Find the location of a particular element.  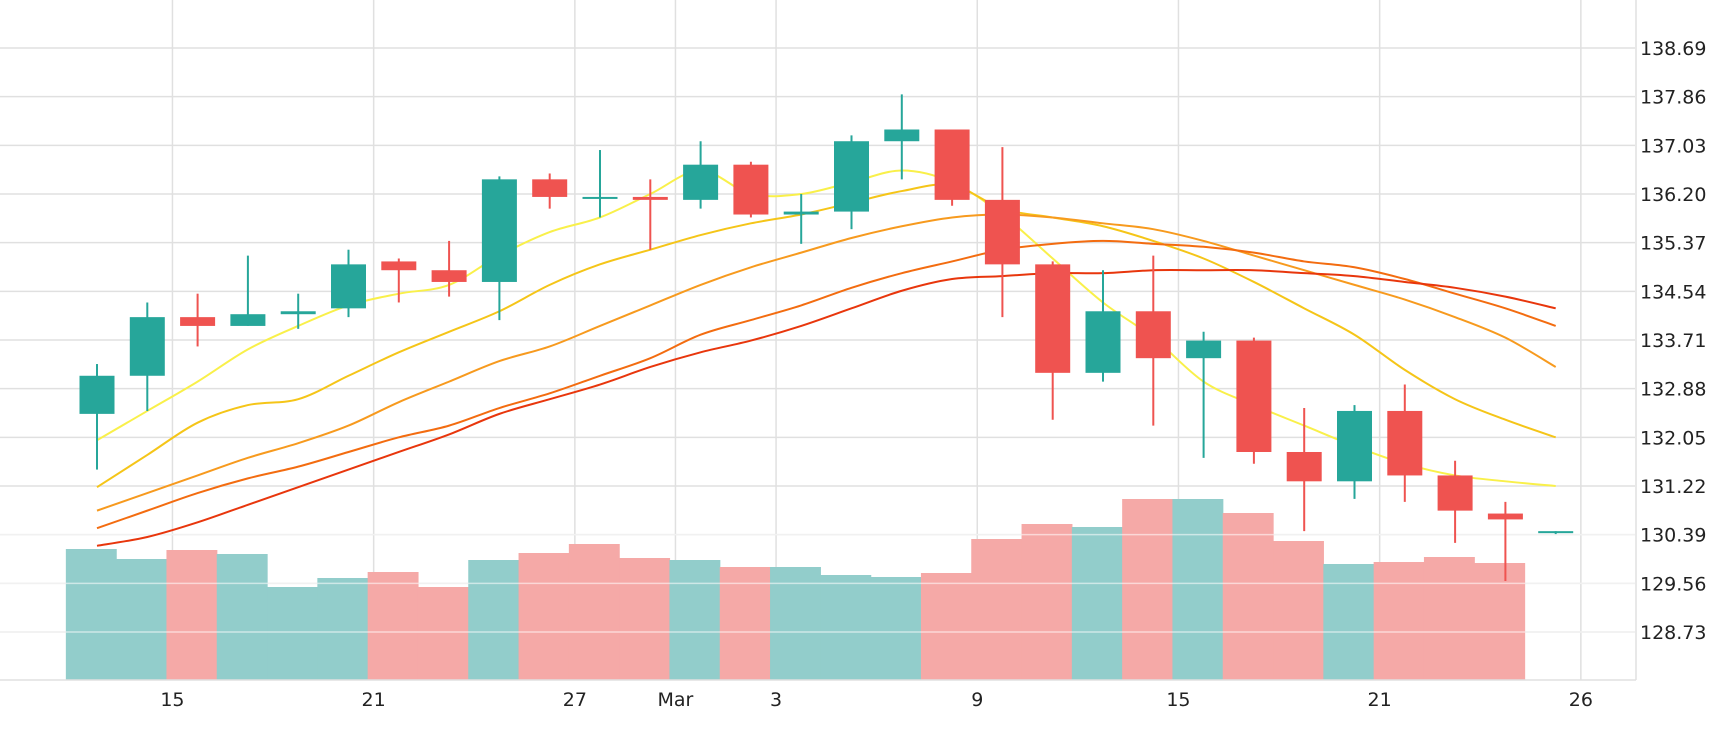

y-tick-label: 134.54 is located at coordinates (1673, 292).